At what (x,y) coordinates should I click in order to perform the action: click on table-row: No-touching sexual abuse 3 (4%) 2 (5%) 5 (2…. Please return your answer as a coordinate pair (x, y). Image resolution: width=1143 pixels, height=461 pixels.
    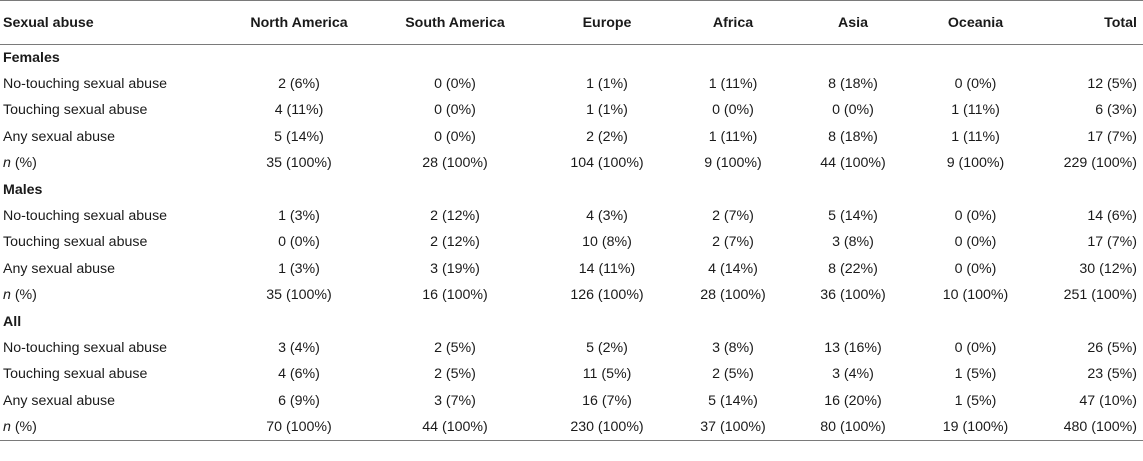
    Looking at the image, I should click on (571, 348).